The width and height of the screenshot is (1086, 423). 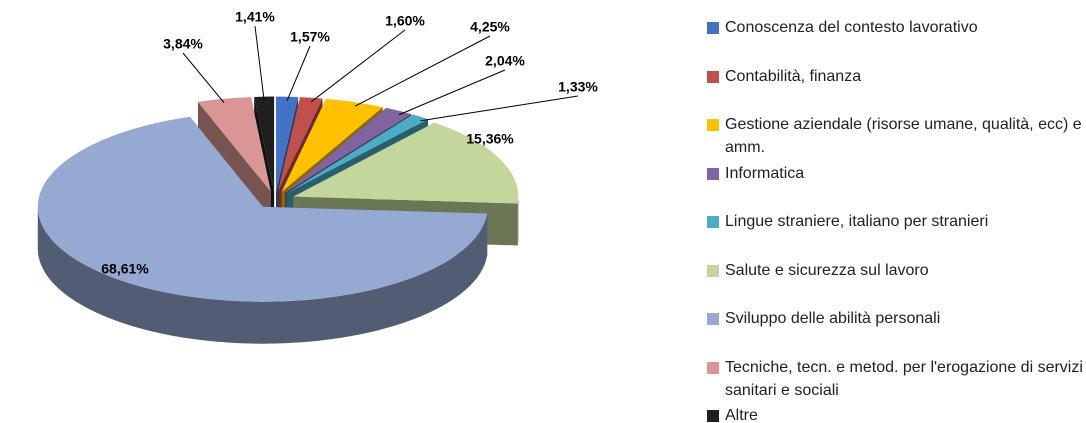 I want to click on legend-item: Salute e sicurezza sul lavoro, so click(x=896, y=270).